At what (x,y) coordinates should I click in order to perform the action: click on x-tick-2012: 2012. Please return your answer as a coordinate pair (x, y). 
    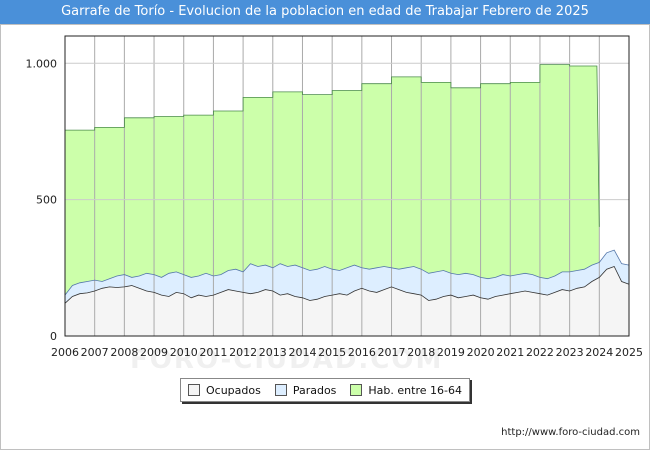
    Looking at the image, I should click on (243, 352).